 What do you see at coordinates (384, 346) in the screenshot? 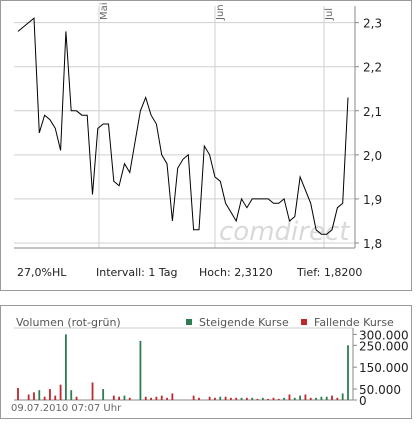
I see `vol-y-tick-label: 250.000` at bounding box center [384, 346].